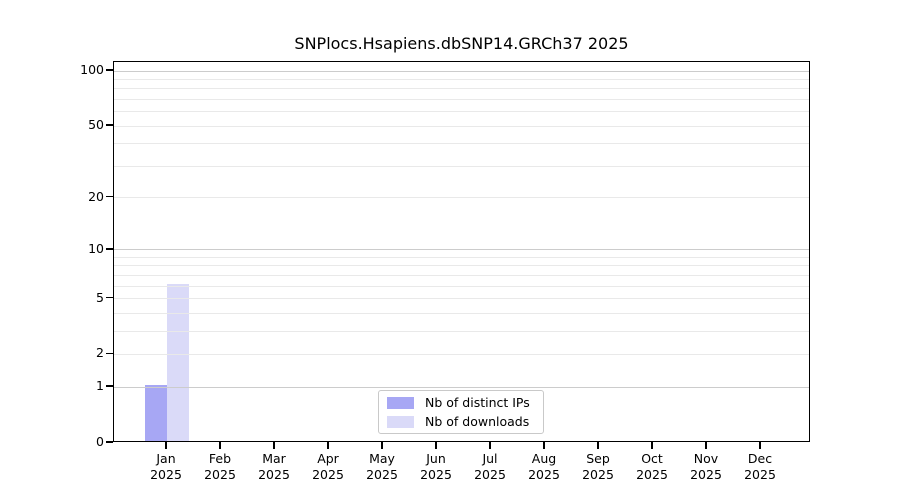 This screenshot has height=500, width=900. Describe the element at coordinates (220, 458) in the screenshot. I see `x-tick-month: Feb` at that location.